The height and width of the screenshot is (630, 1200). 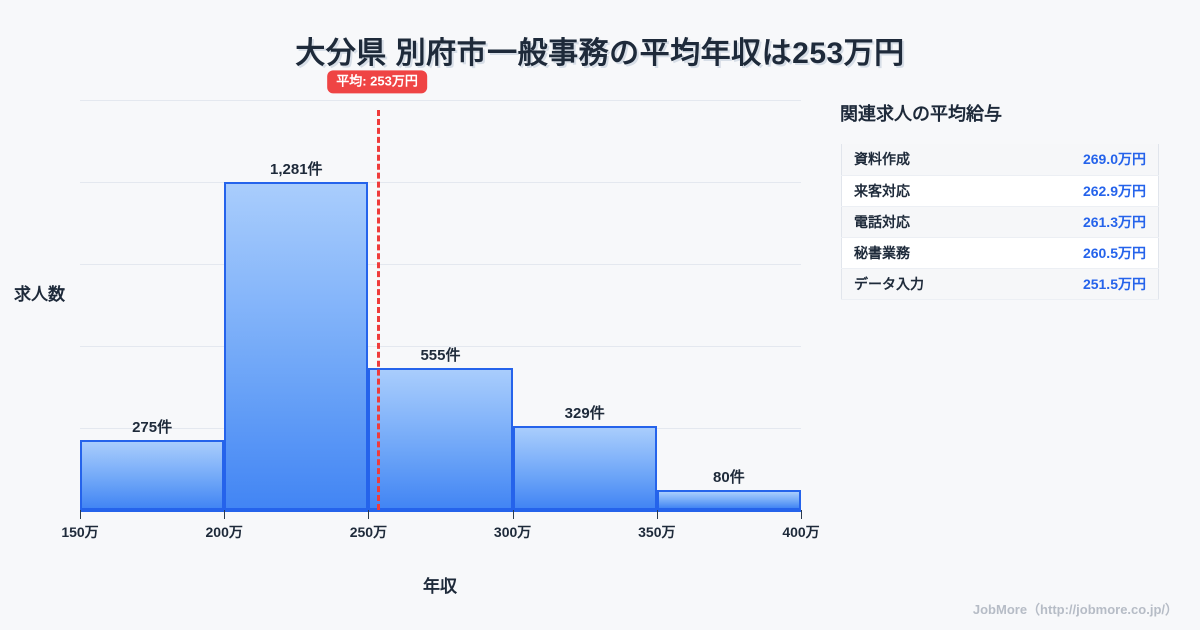 What do you see at coordinates (377, 82) in the screenshot?
I see `average-badge: 平均: 253万円` at bounding box center [377, 82].